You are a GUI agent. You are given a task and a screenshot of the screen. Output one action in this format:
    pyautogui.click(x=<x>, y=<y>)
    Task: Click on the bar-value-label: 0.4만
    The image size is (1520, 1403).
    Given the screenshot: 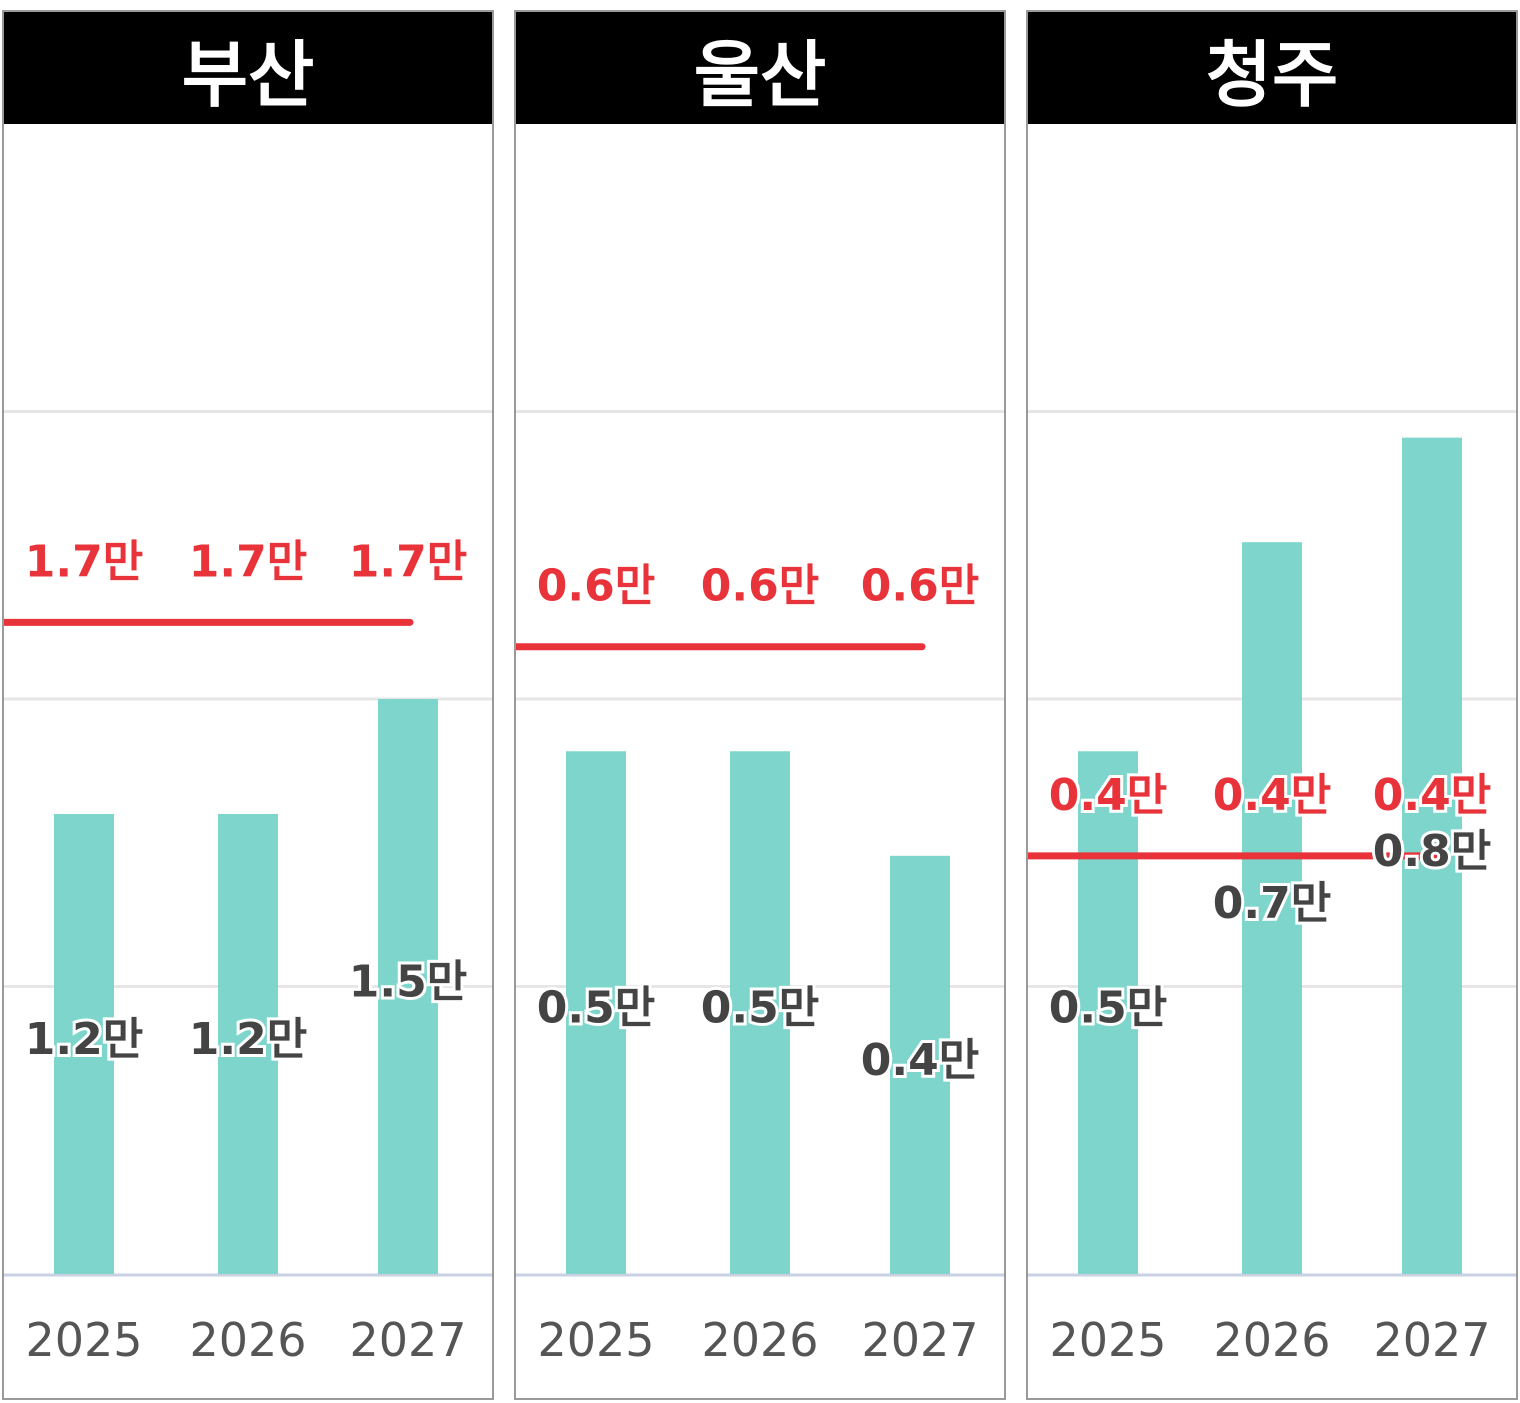 What is the action you would take?
    pyautogui.click(x=920, y=1060)
    